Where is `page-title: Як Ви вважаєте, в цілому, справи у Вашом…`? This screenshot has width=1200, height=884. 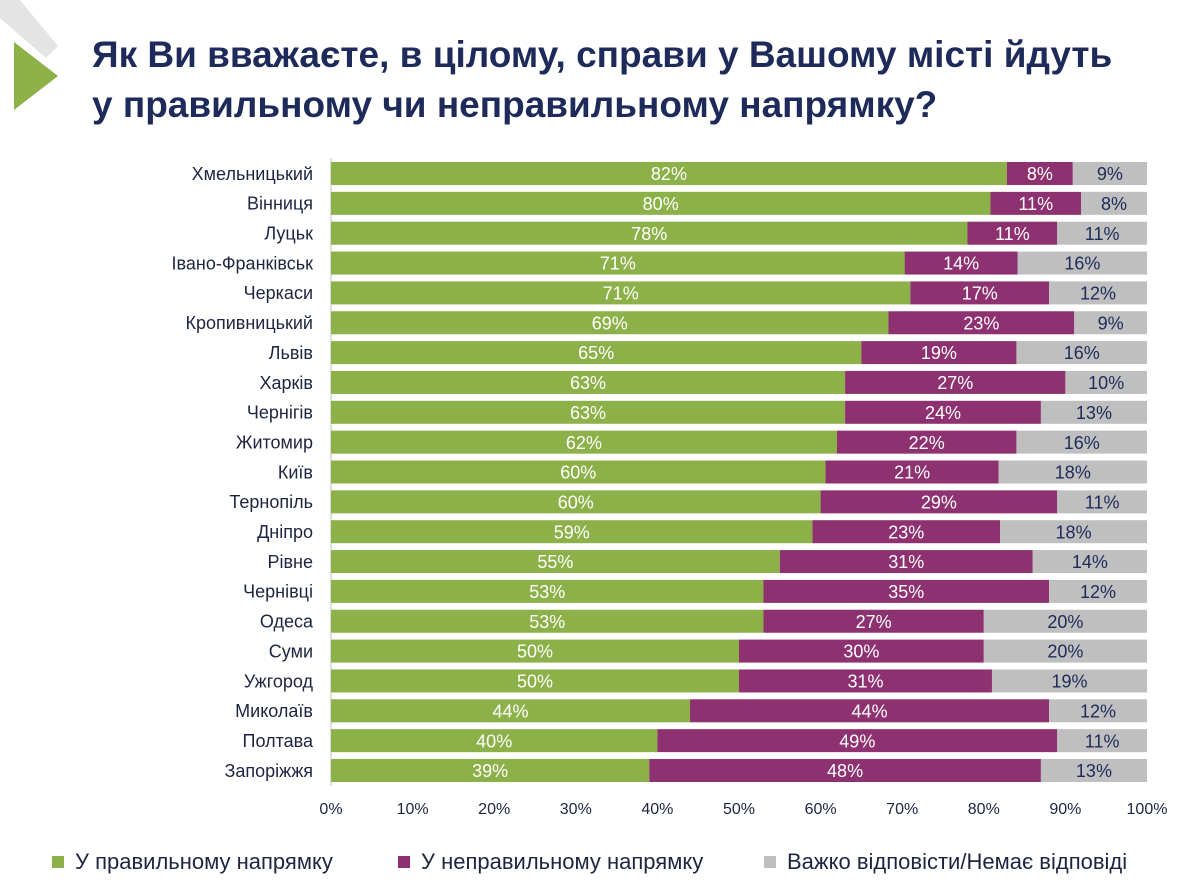
page-title: Як Ви вважаєте, в цілому, справи у Вашом… is located at coordinates (602, 79).